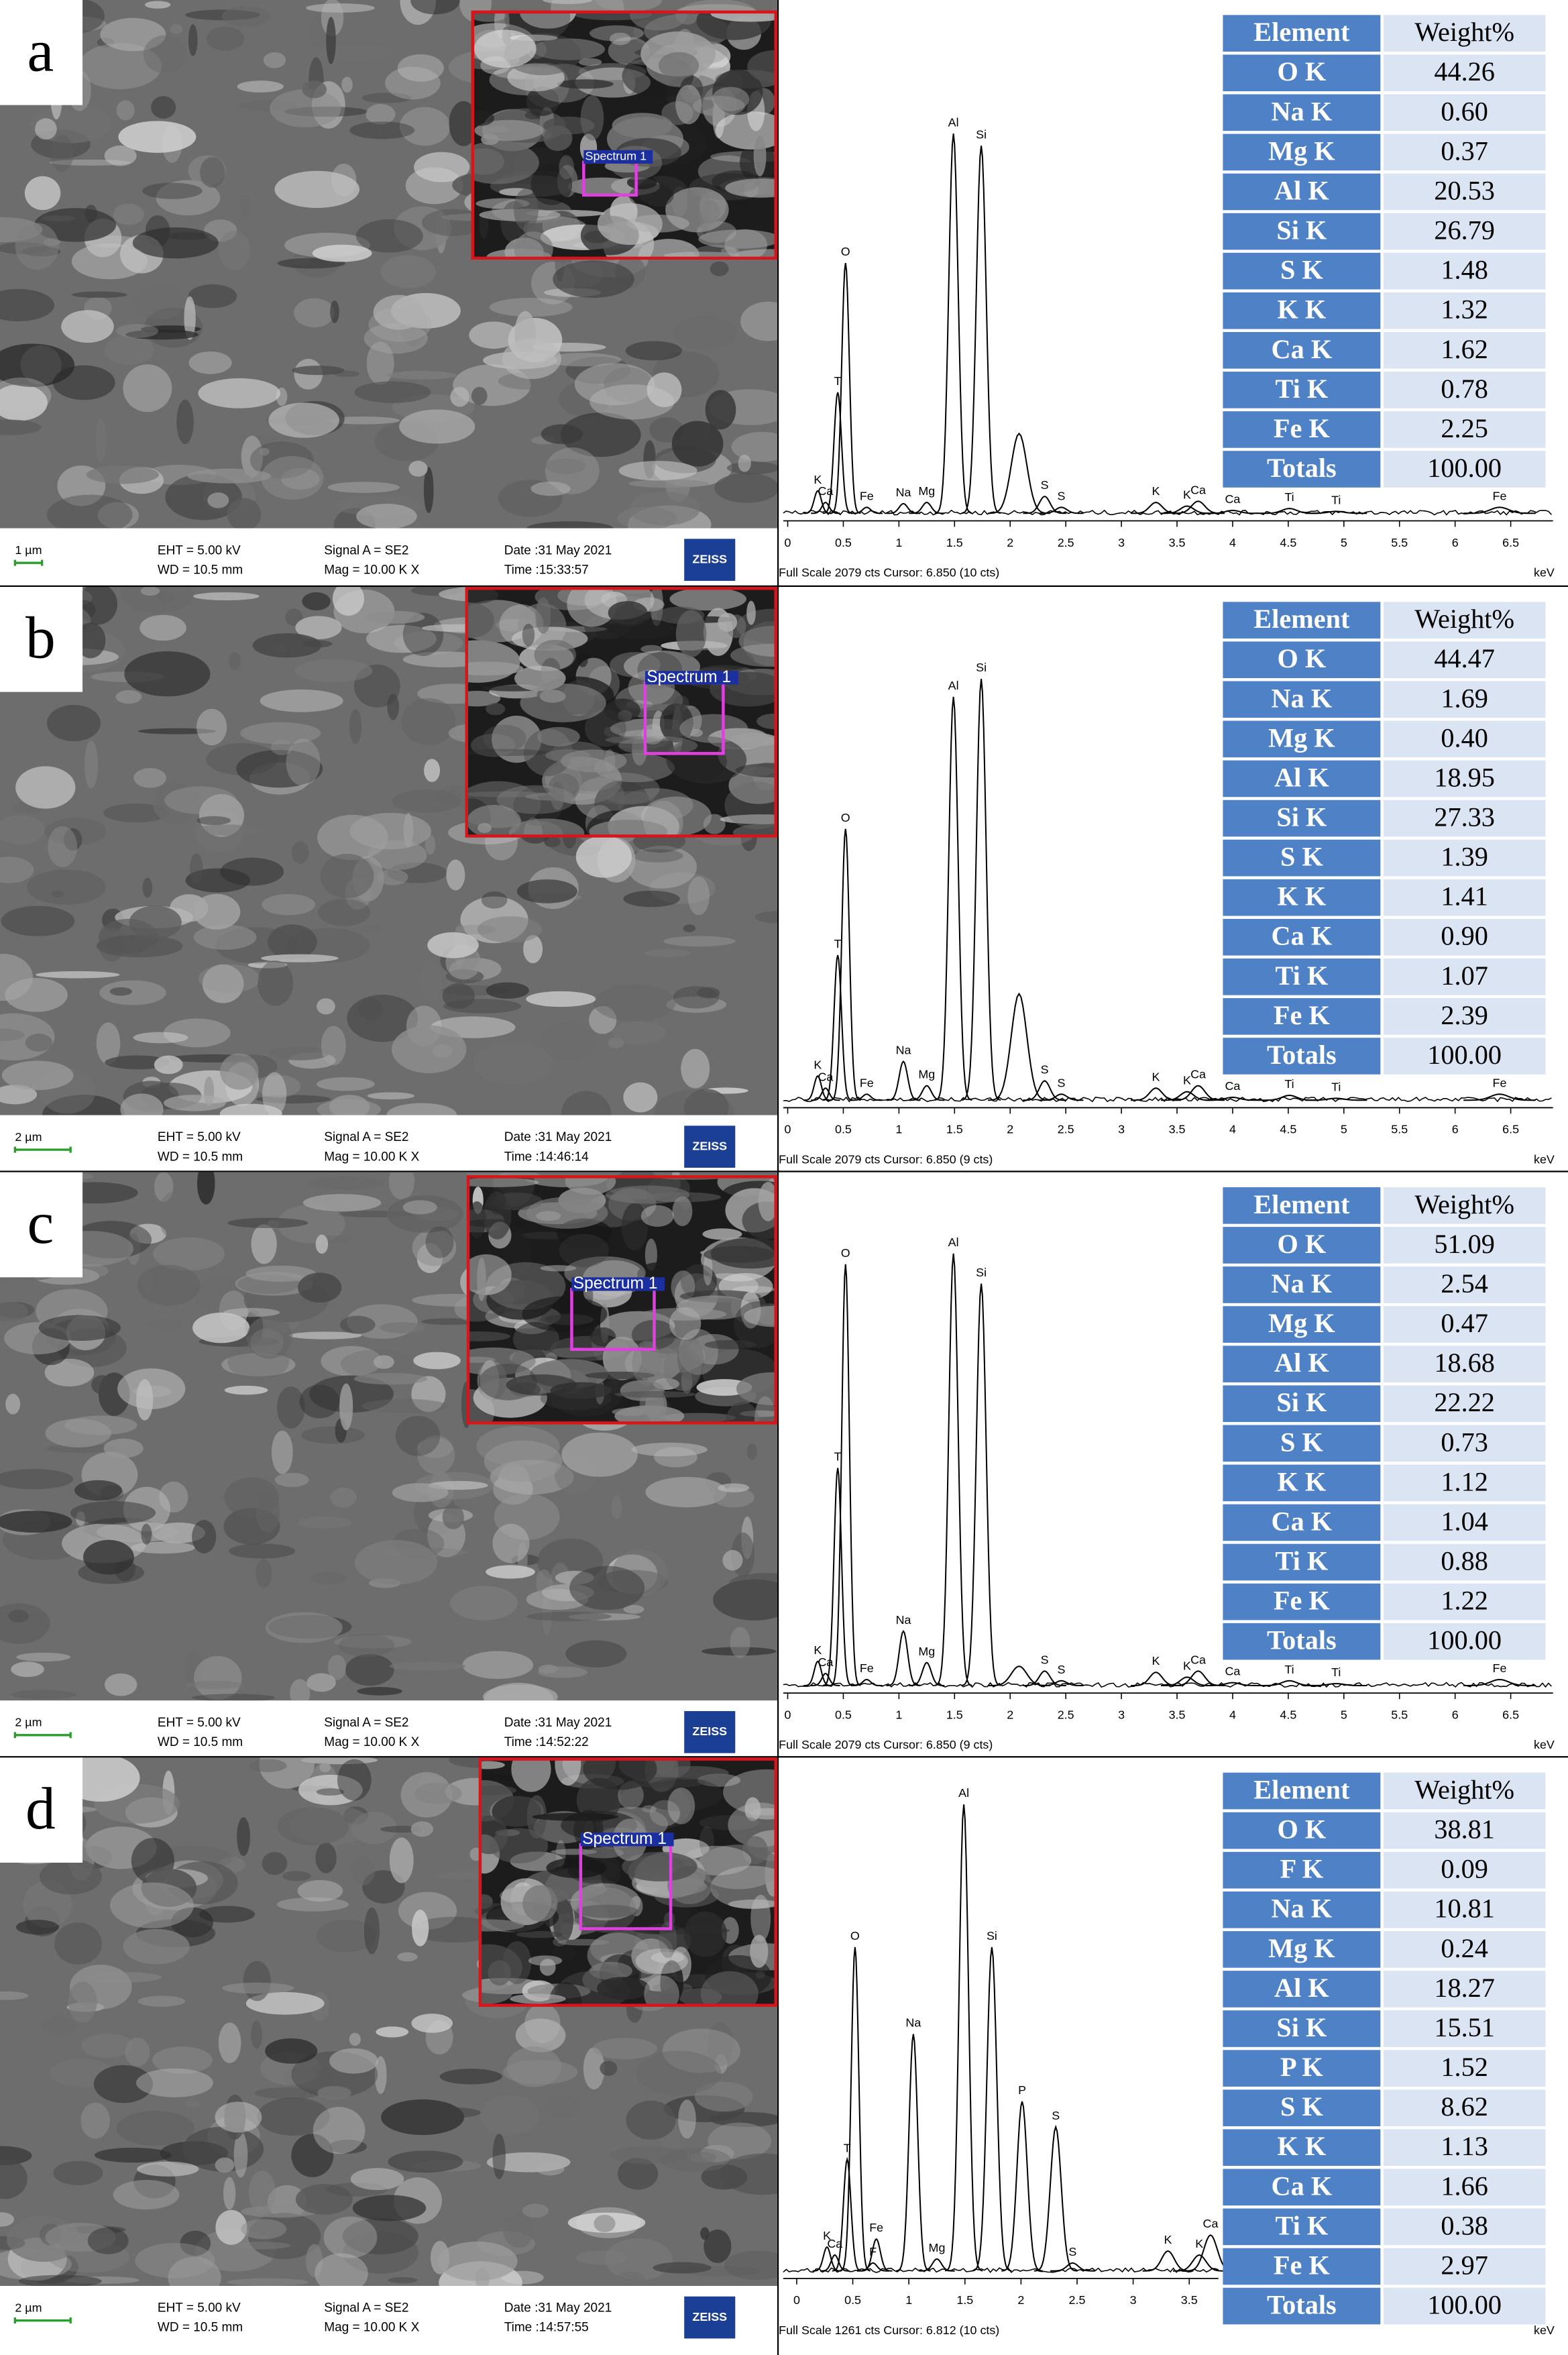 The image size is (1568, 2355). I want to click on table-element: Fe K, so click(1302, 2265).